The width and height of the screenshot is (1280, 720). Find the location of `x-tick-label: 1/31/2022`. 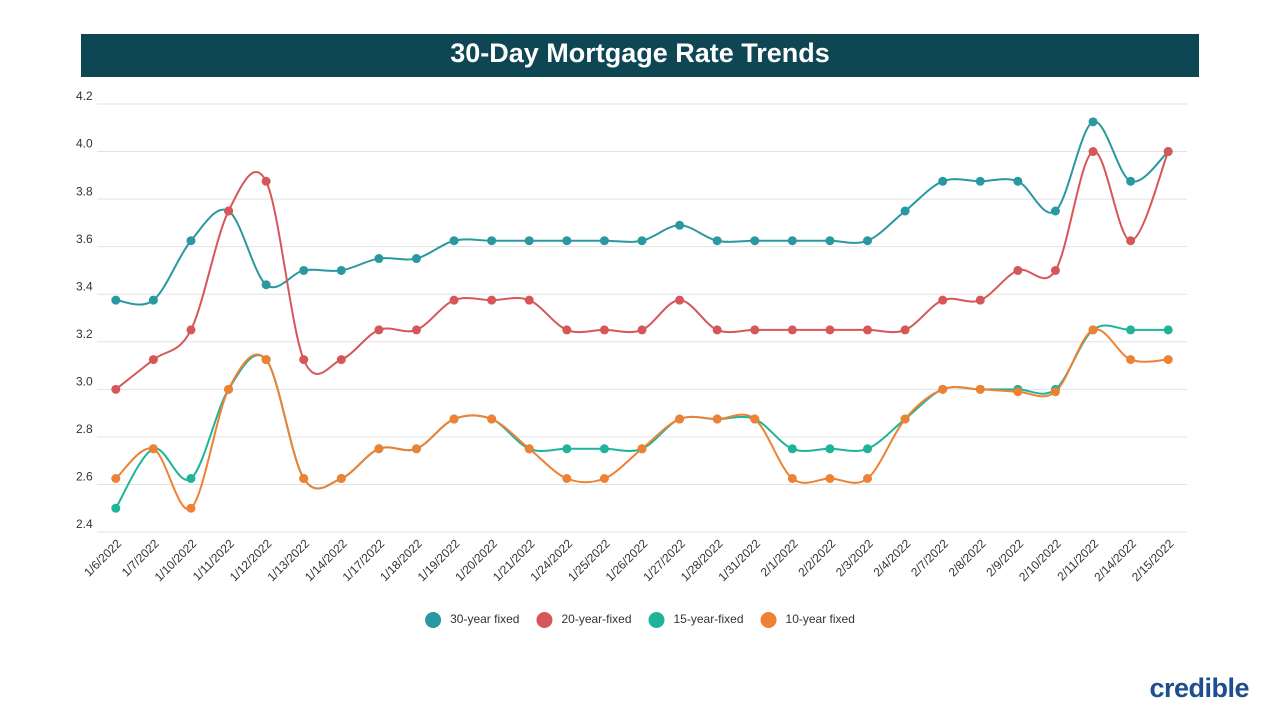

x-tick-label: 1/31/2022 is located at coordinates (739, 560).